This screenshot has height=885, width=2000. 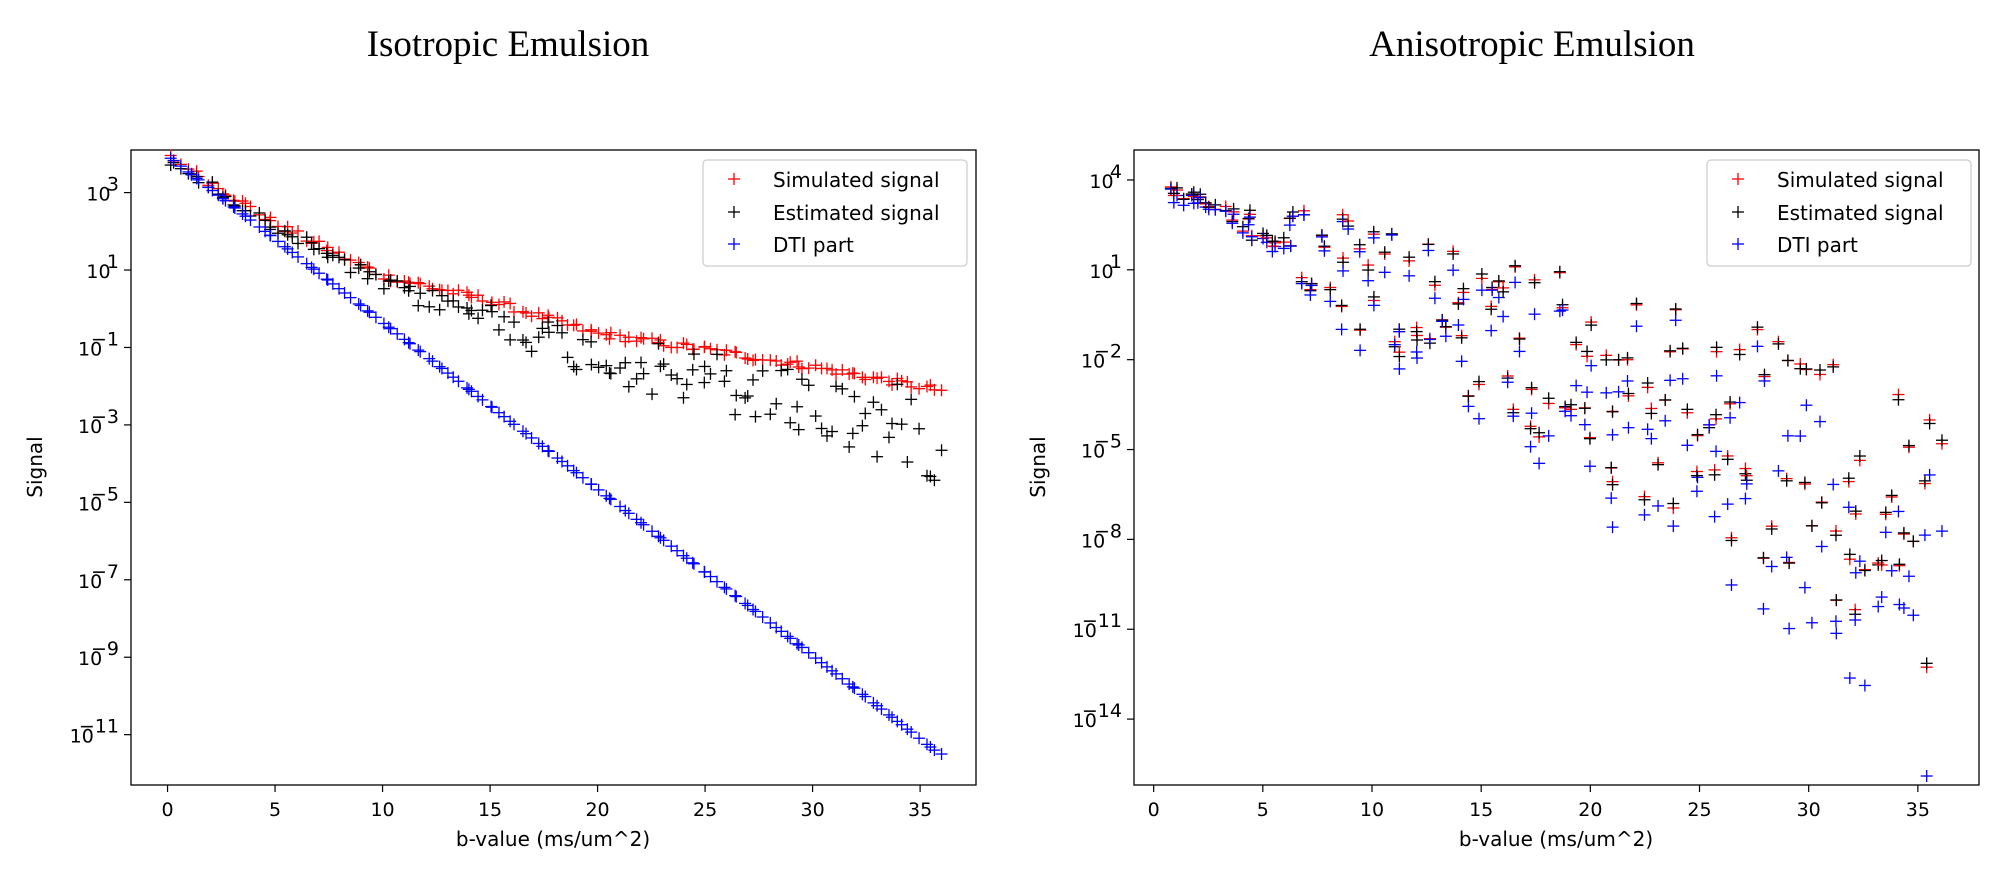 I want to click on x-tick-label: 20, so click(x=597, y=810).